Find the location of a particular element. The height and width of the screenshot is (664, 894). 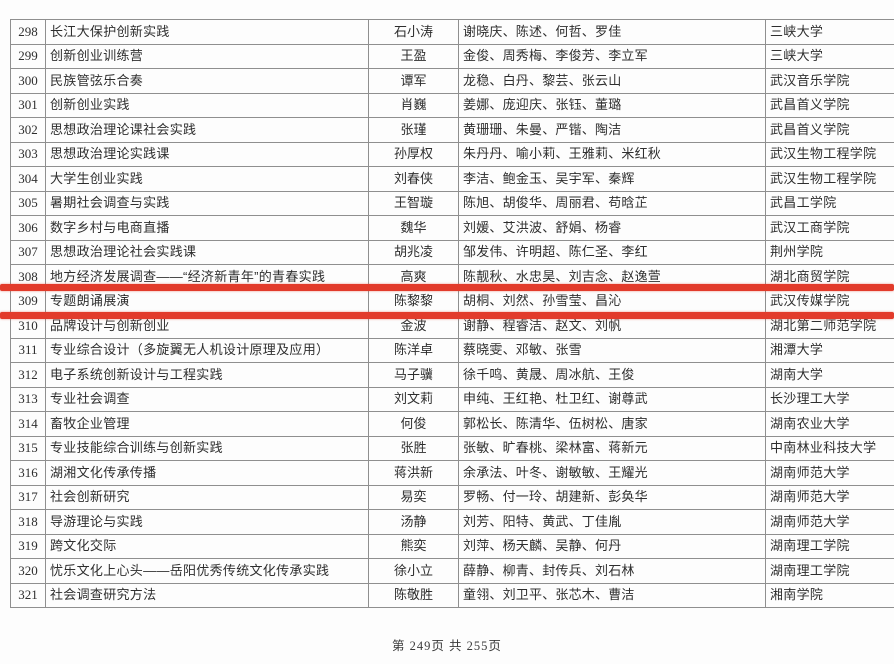

project-title-cell: 暑期社会调查与实践 is located at coordinates (207, 203).